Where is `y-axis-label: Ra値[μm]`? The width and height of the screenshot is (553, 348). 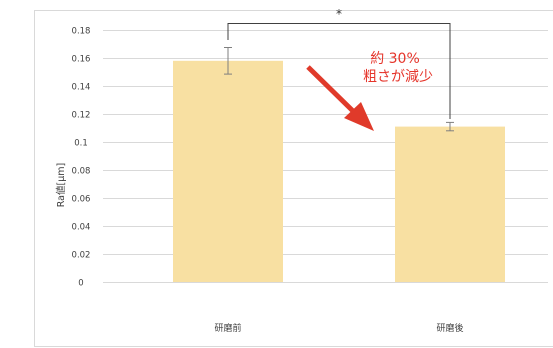
y-axis-label: Ra値[μm] is located at coordinates (61, 185).